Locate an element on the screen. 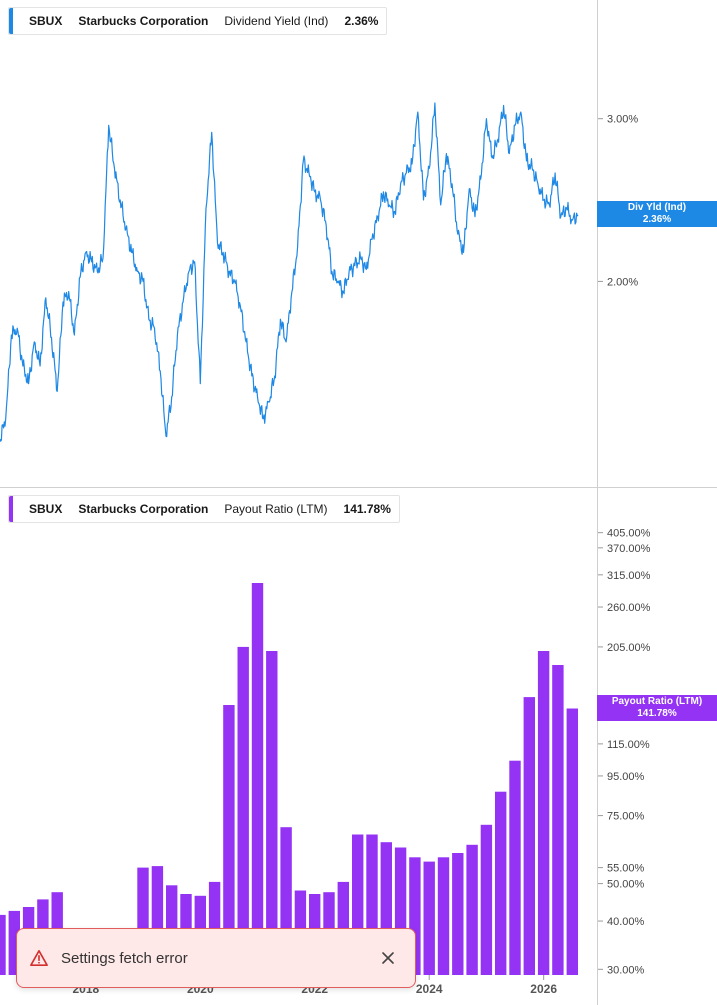 This screenshot has width=717, height=1005. y-tick-label: 405.00% is located at coordinates (629, 534).